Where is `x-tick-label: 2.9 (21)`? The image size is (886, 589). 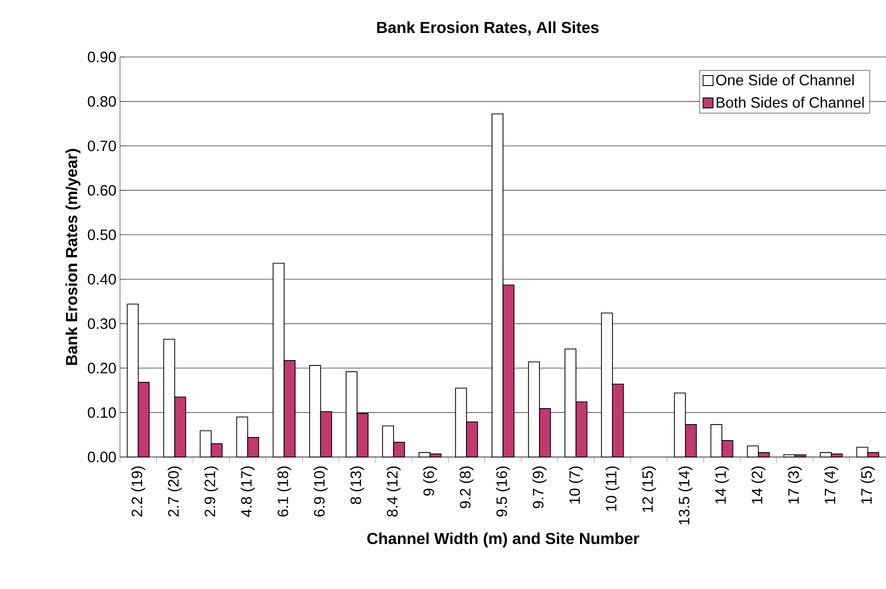
x-tick-label: 2.9 (21) is located at coordinates (211, 491).